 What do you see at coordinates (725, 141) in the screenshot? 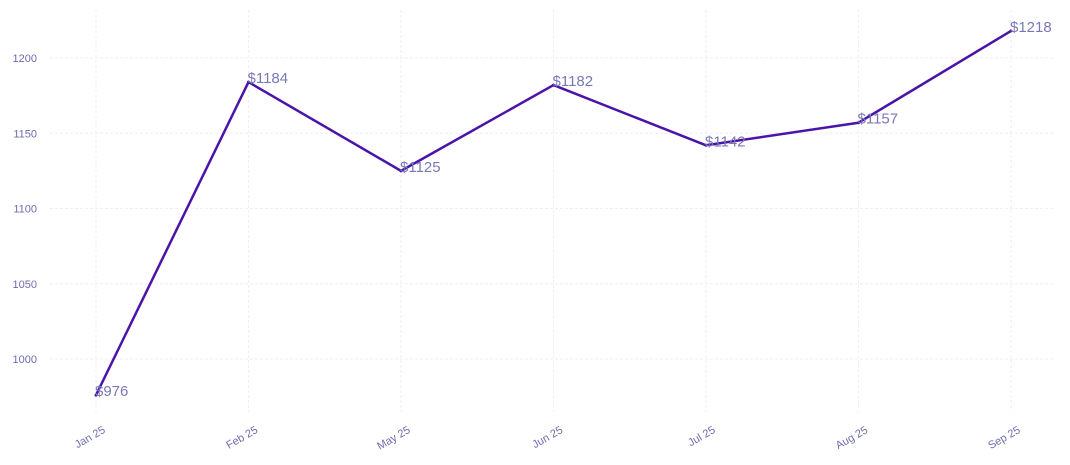
I see `data-label: $1142` at bounding box center [725, 141].